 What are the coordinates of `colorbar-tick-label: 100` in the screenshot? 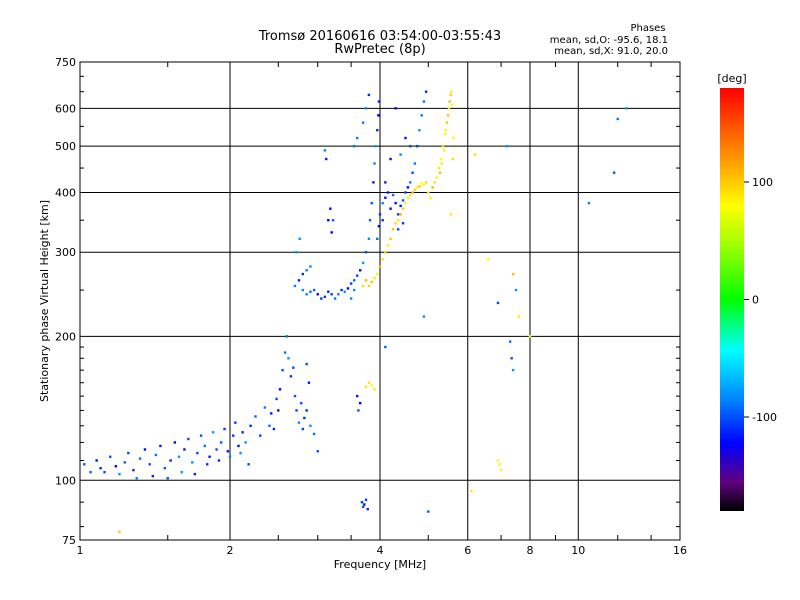 It's located at (762, 182).